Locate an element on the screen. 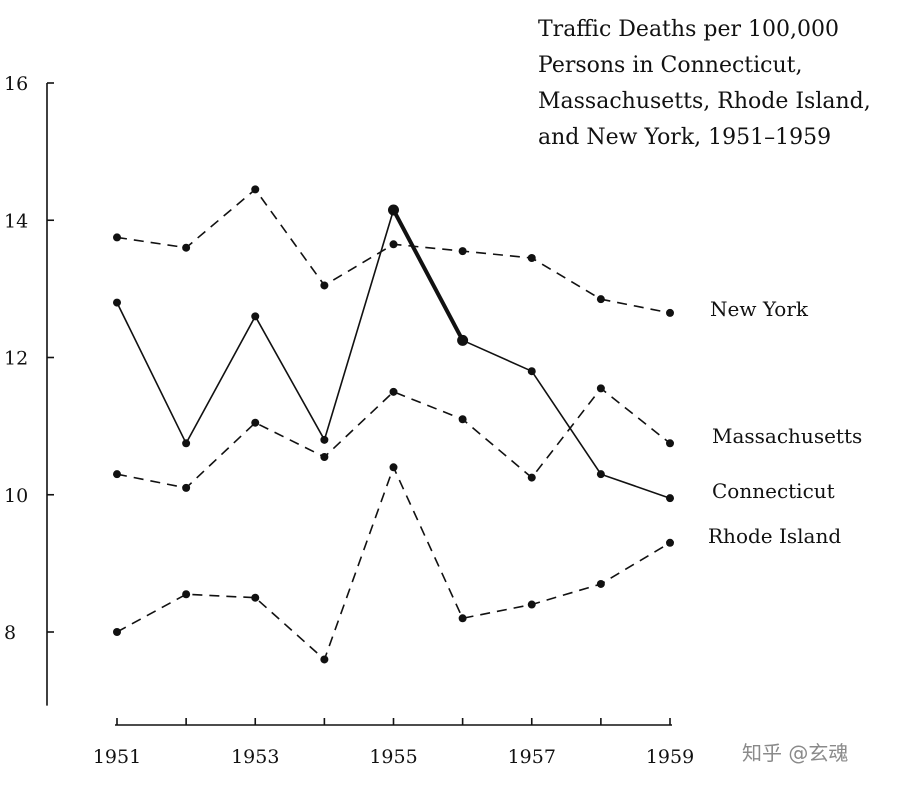 This screenshot has width=910, height=790. emphasis-segment-connecticut is located at coordinates (428, 275).